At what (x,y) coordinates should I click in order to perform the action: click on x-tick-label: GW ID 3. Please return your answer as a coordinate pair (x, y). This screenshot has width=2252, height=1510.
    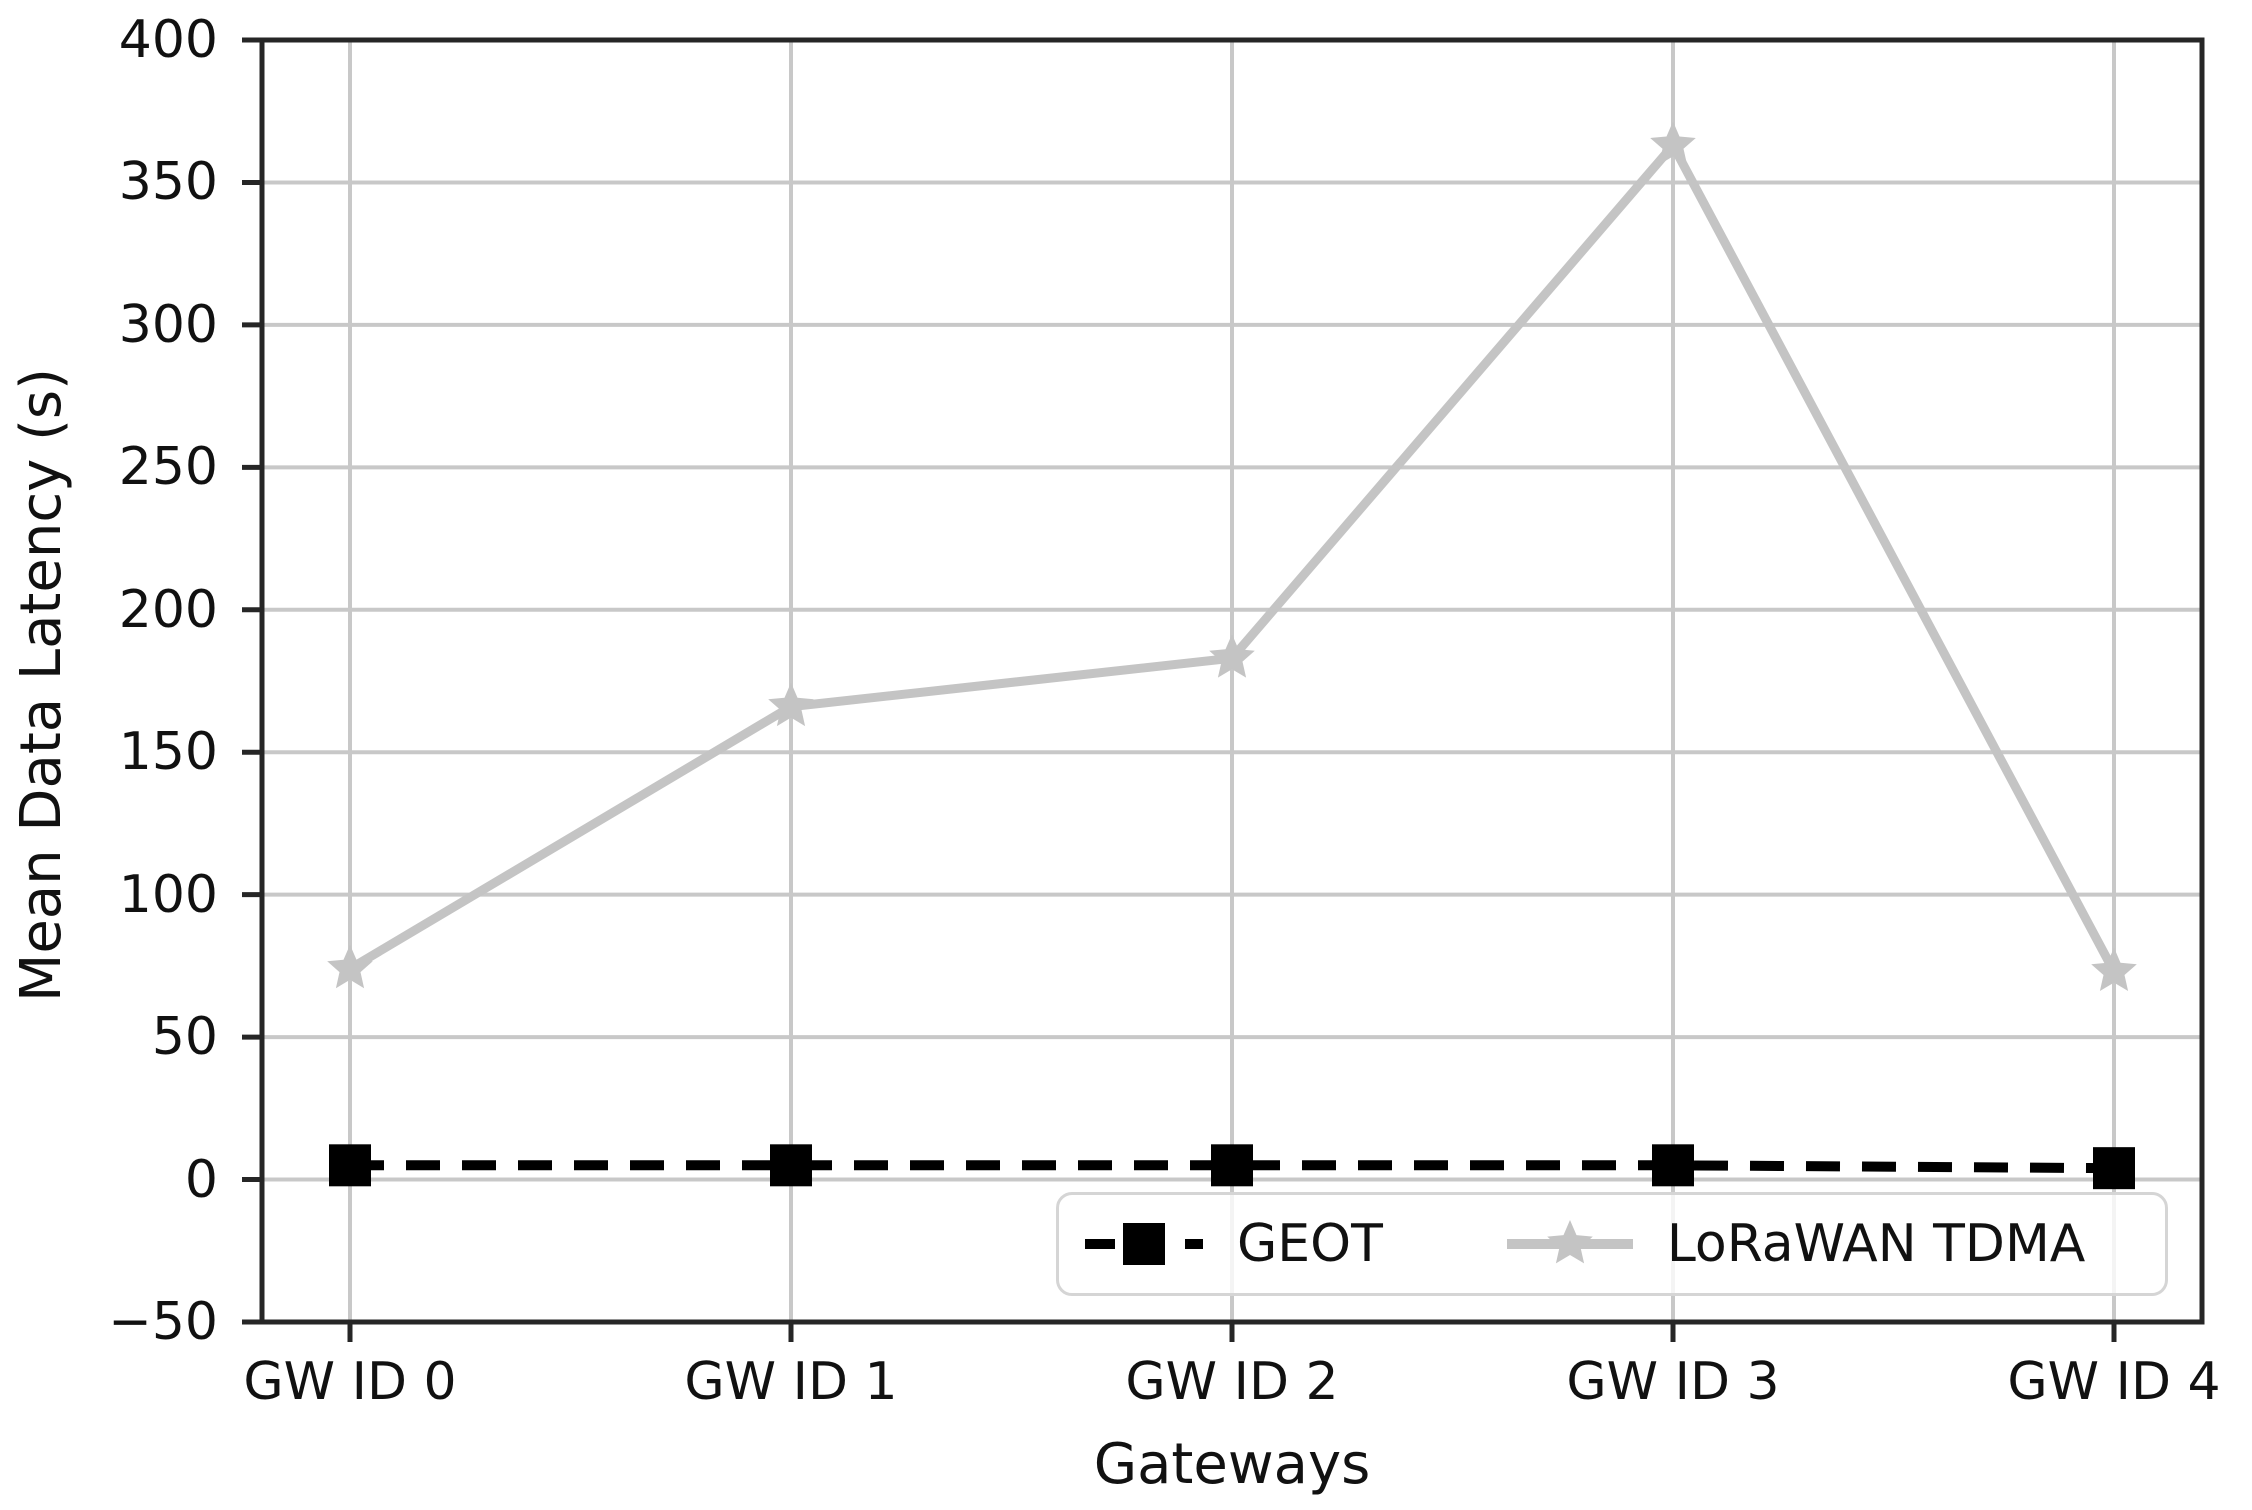
    Looking at the image, I should click on (1673, 1382).